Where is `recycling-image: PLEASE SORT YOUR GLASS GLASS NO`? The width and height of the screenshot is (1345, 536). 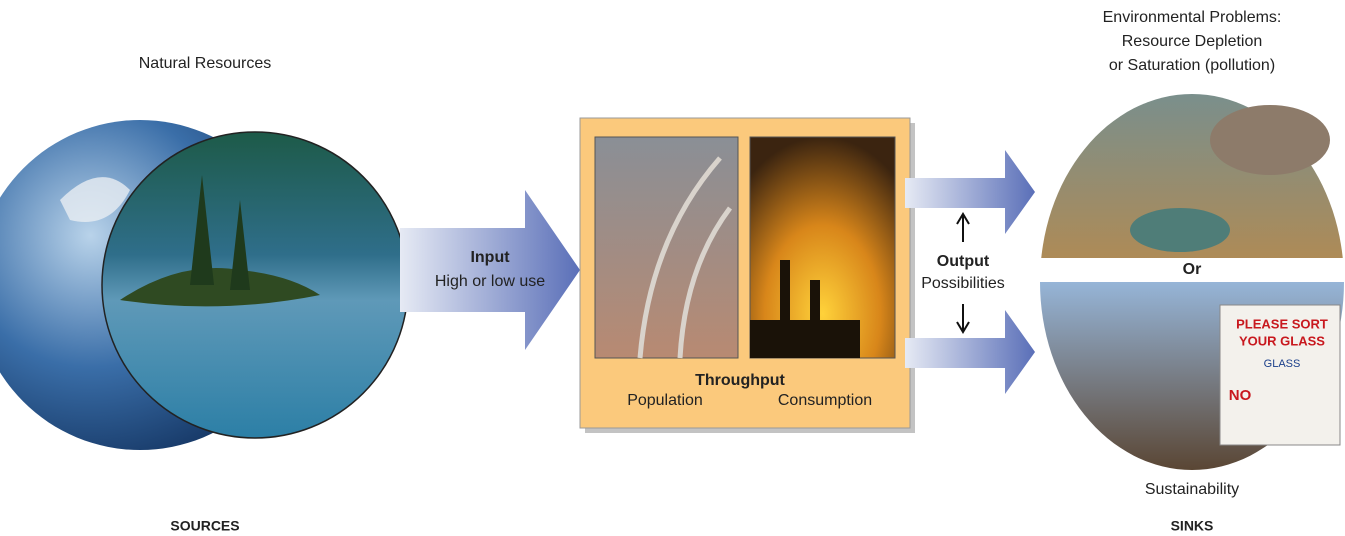
recycling-image: PLEASE SORT YOUR GLASS GLASS NO is located at coordinates (1192, 376).